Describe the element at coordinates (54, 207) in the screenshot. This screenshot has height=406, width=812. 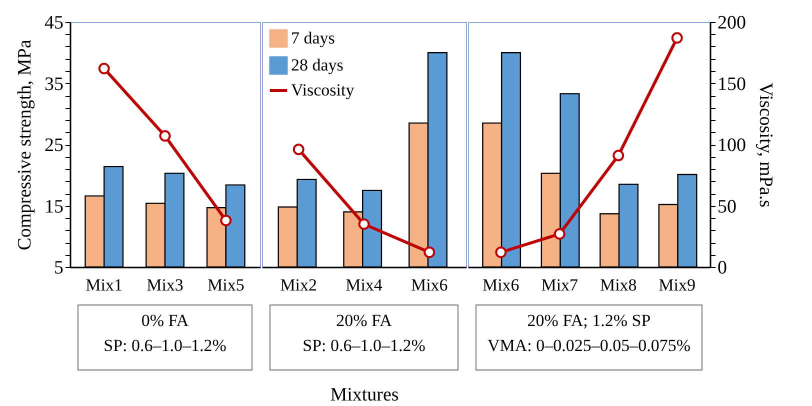
I see `y-tick-label: 15` at that location.